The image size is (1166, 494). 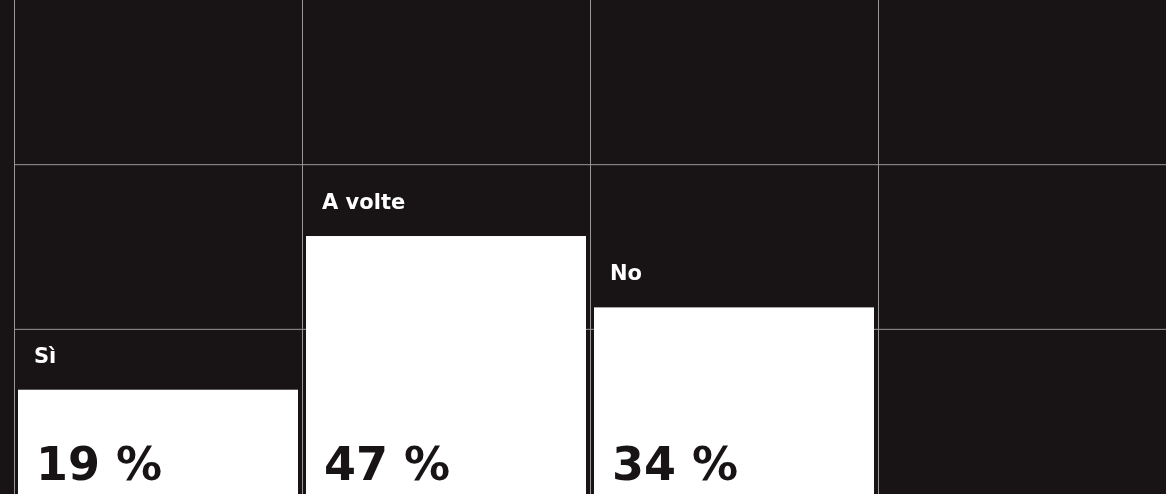 What do you see at coordinates (99, 464) in the screenshot?
I see `data-label: 19 %` at bounding box center [99, 464].